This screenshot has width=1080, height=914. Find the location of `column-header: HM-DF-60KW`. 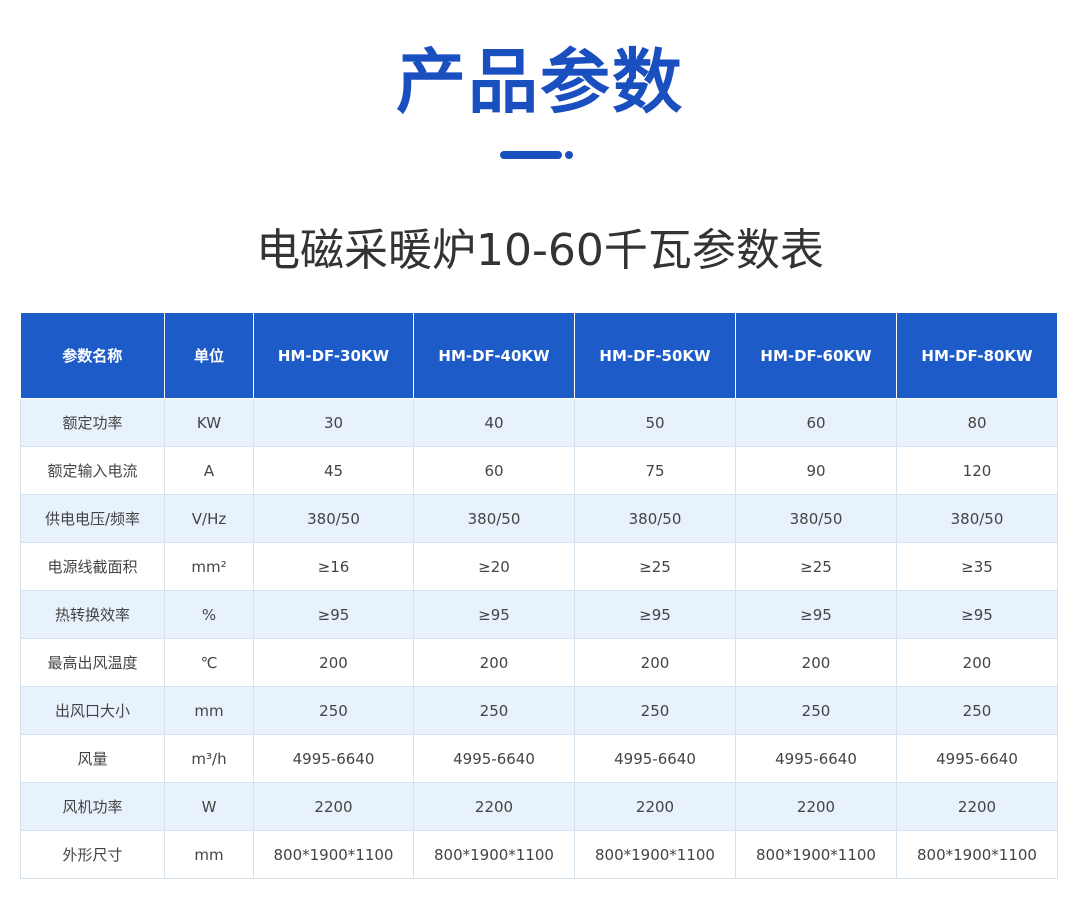

column-header: HM-DF-60KW is located at coordinates (816, 356).